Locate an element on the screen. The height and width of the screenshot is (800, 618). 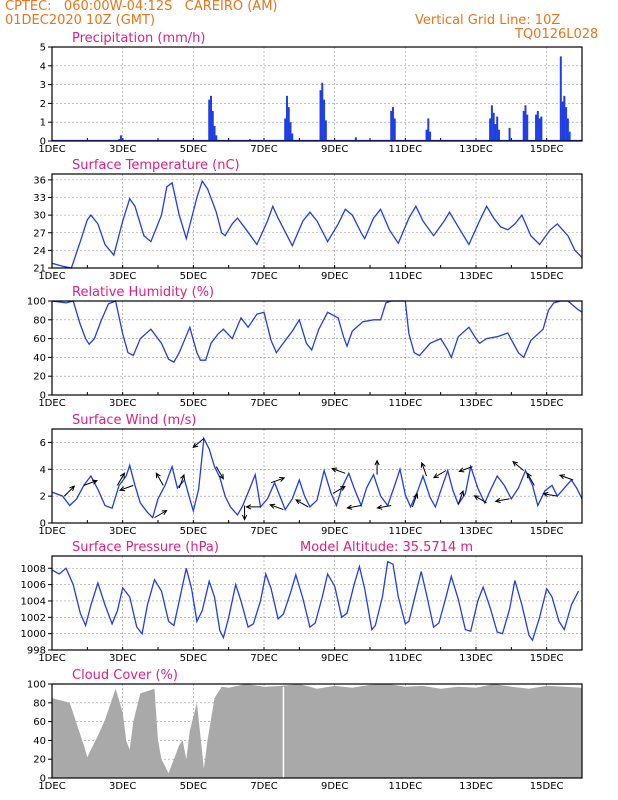
y-tick-label: 1002 is located at coordinates (33, 618).